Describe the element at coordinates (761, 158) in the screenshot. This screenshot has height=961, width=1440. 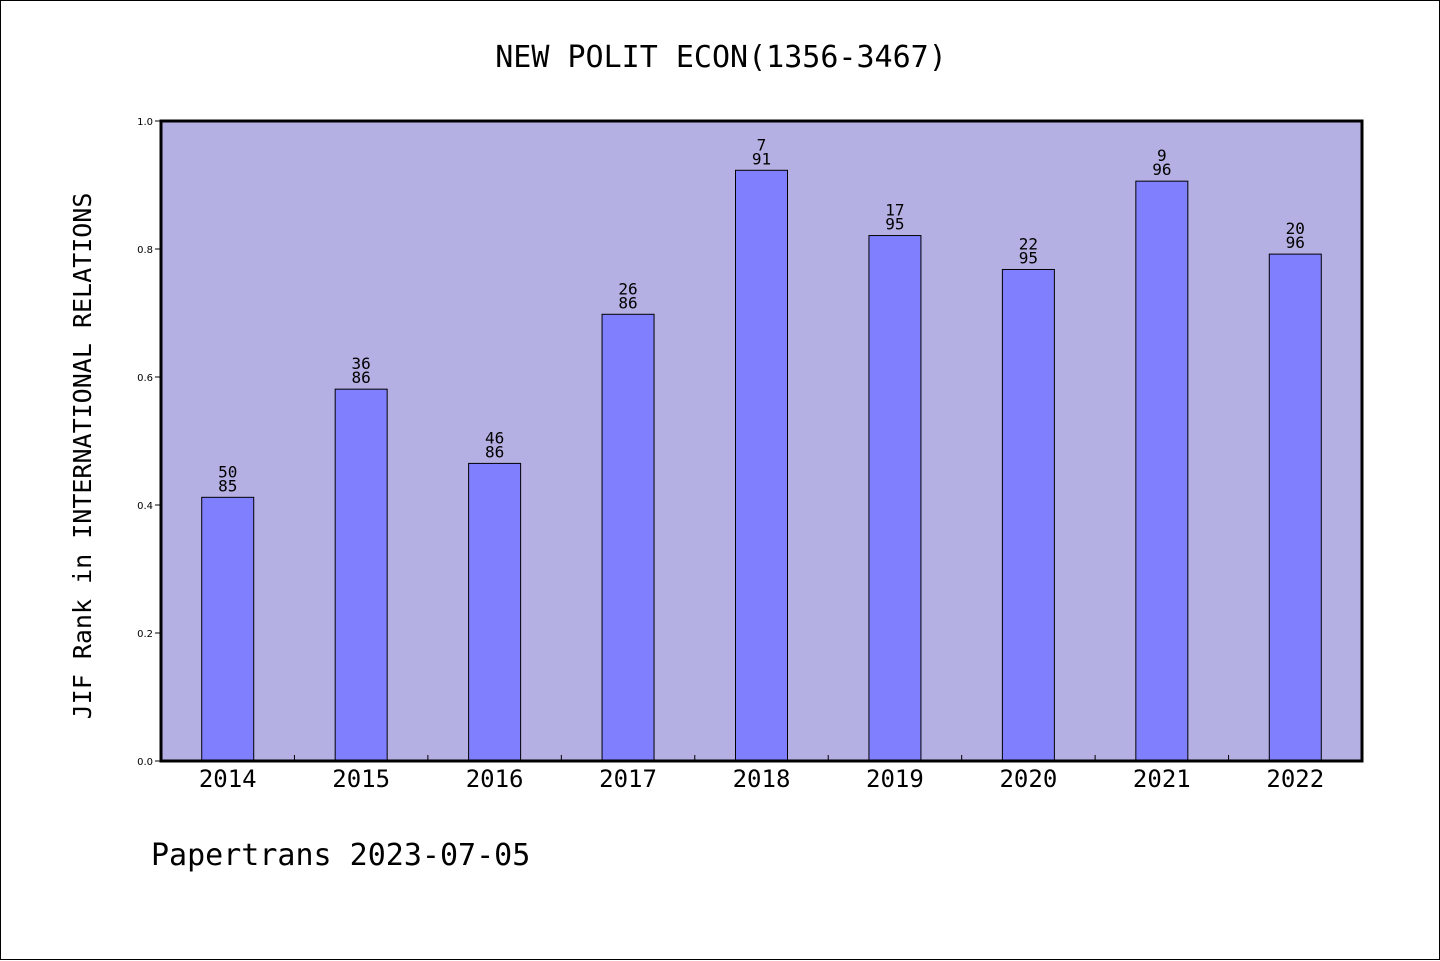
I see `bar-total-label-2018: 91` at that location.